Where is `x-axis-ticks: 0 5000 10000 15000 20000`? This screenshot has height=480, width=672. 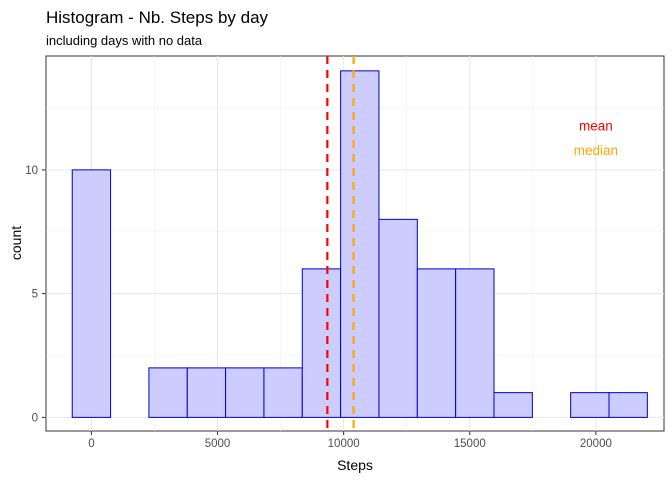
x-axis-ticks: 0 5000 10000 15000 20000 is located at coordinates (350, 440).